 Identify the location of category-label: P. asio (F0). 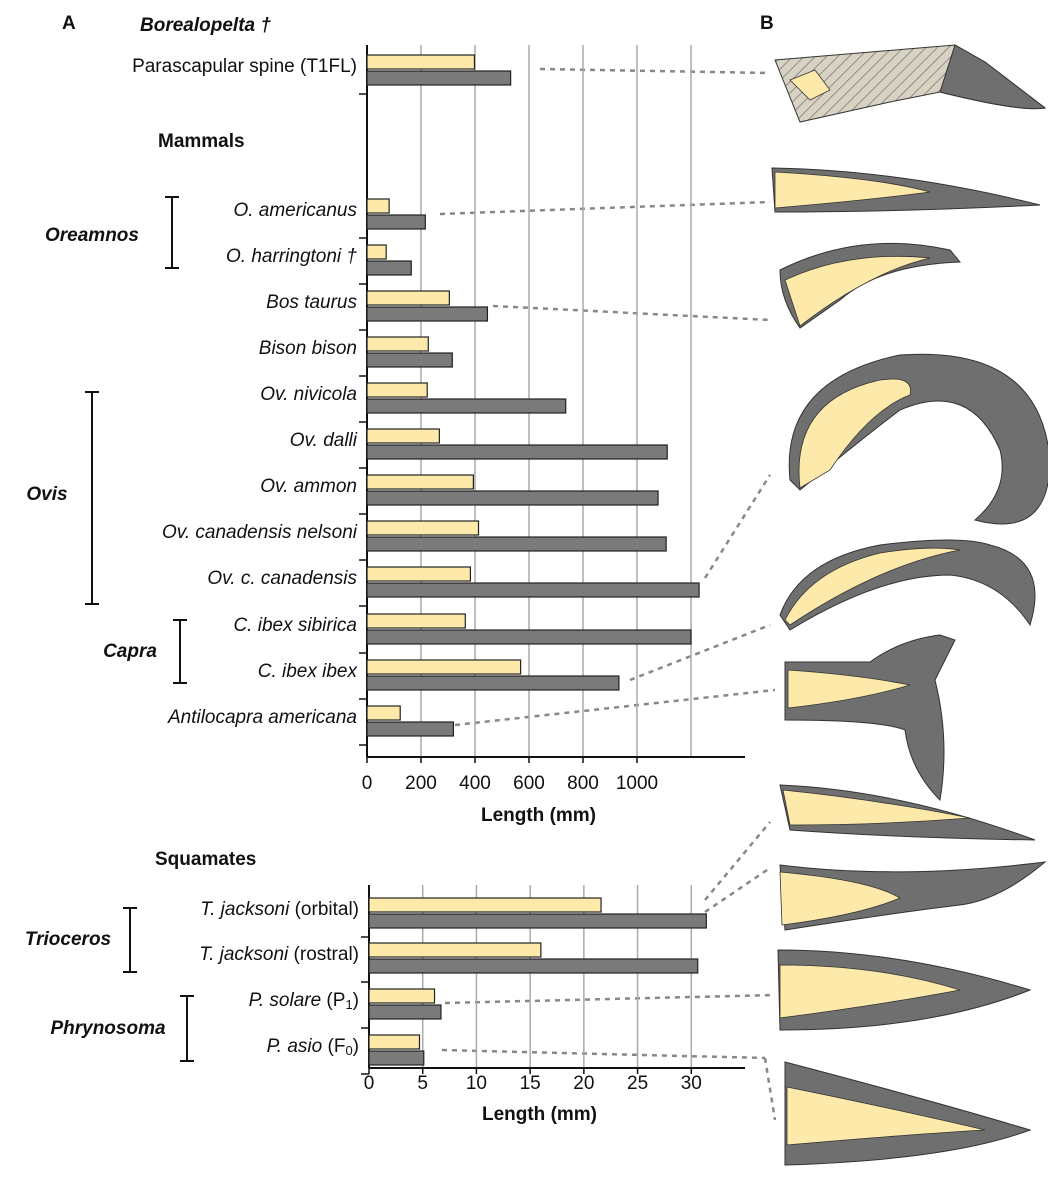
(313, 1047).